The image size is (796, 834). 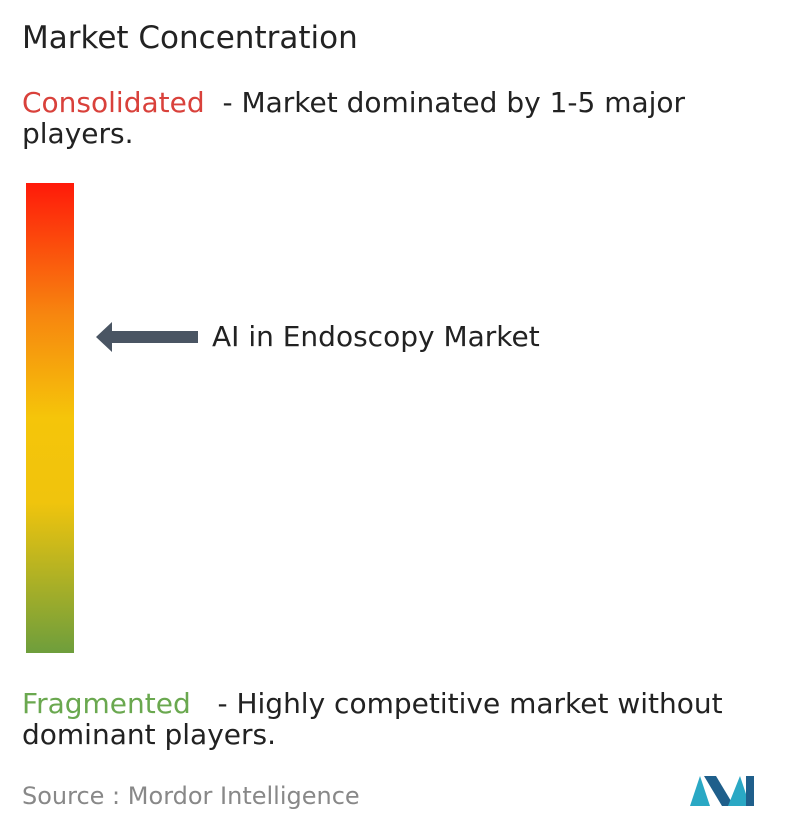 I want to click on source: Source : Mordor Intelligence, so click(x=191, y=796).